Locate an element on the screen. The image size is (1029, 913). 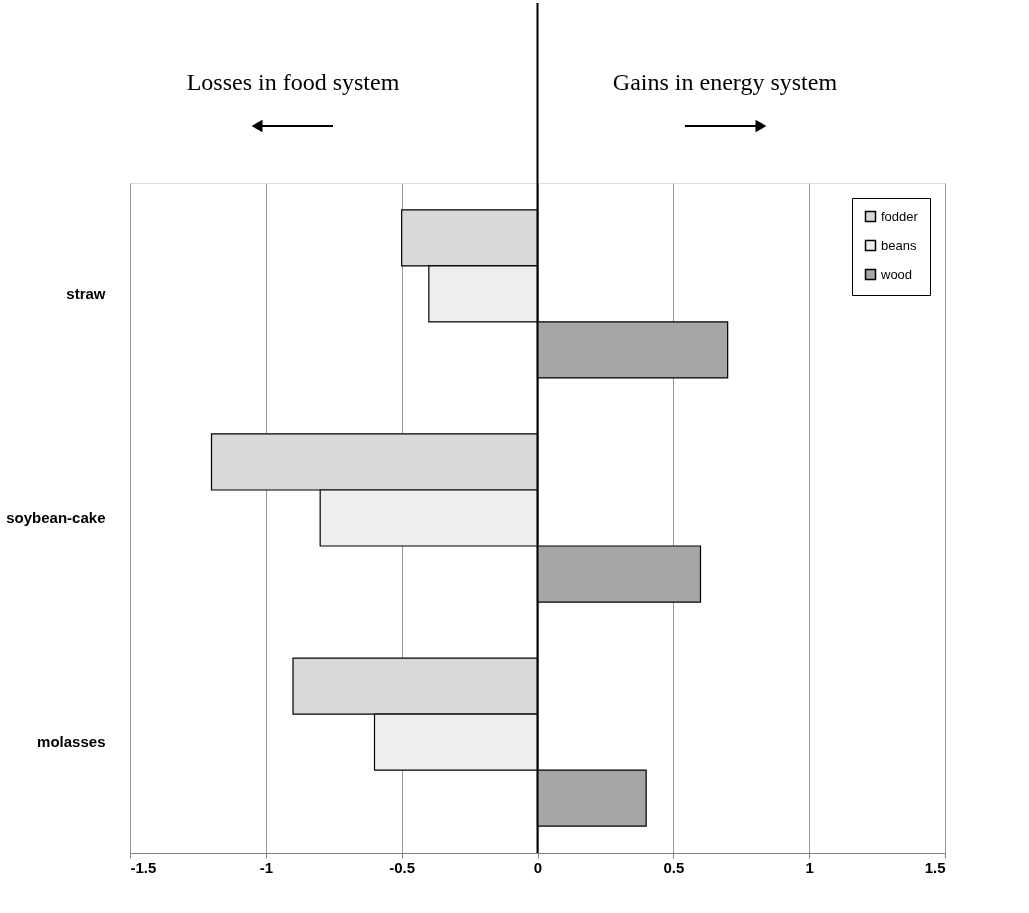
x-tick-label: -1 is located at coordinates (266, 867).